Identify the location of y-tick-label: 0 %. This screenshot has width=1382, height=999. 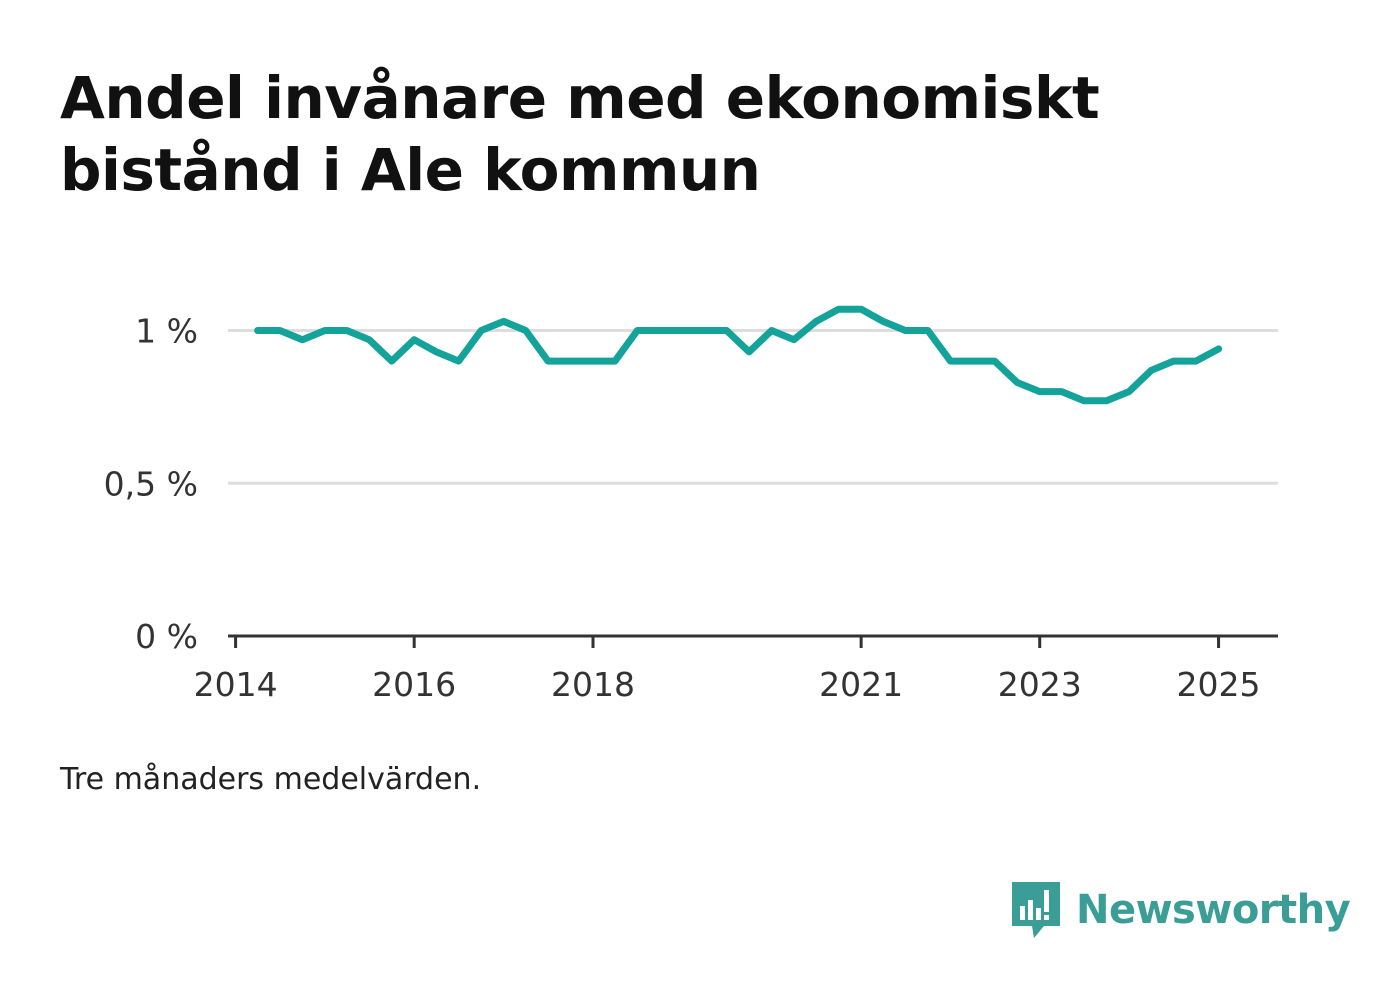
(166, 636).